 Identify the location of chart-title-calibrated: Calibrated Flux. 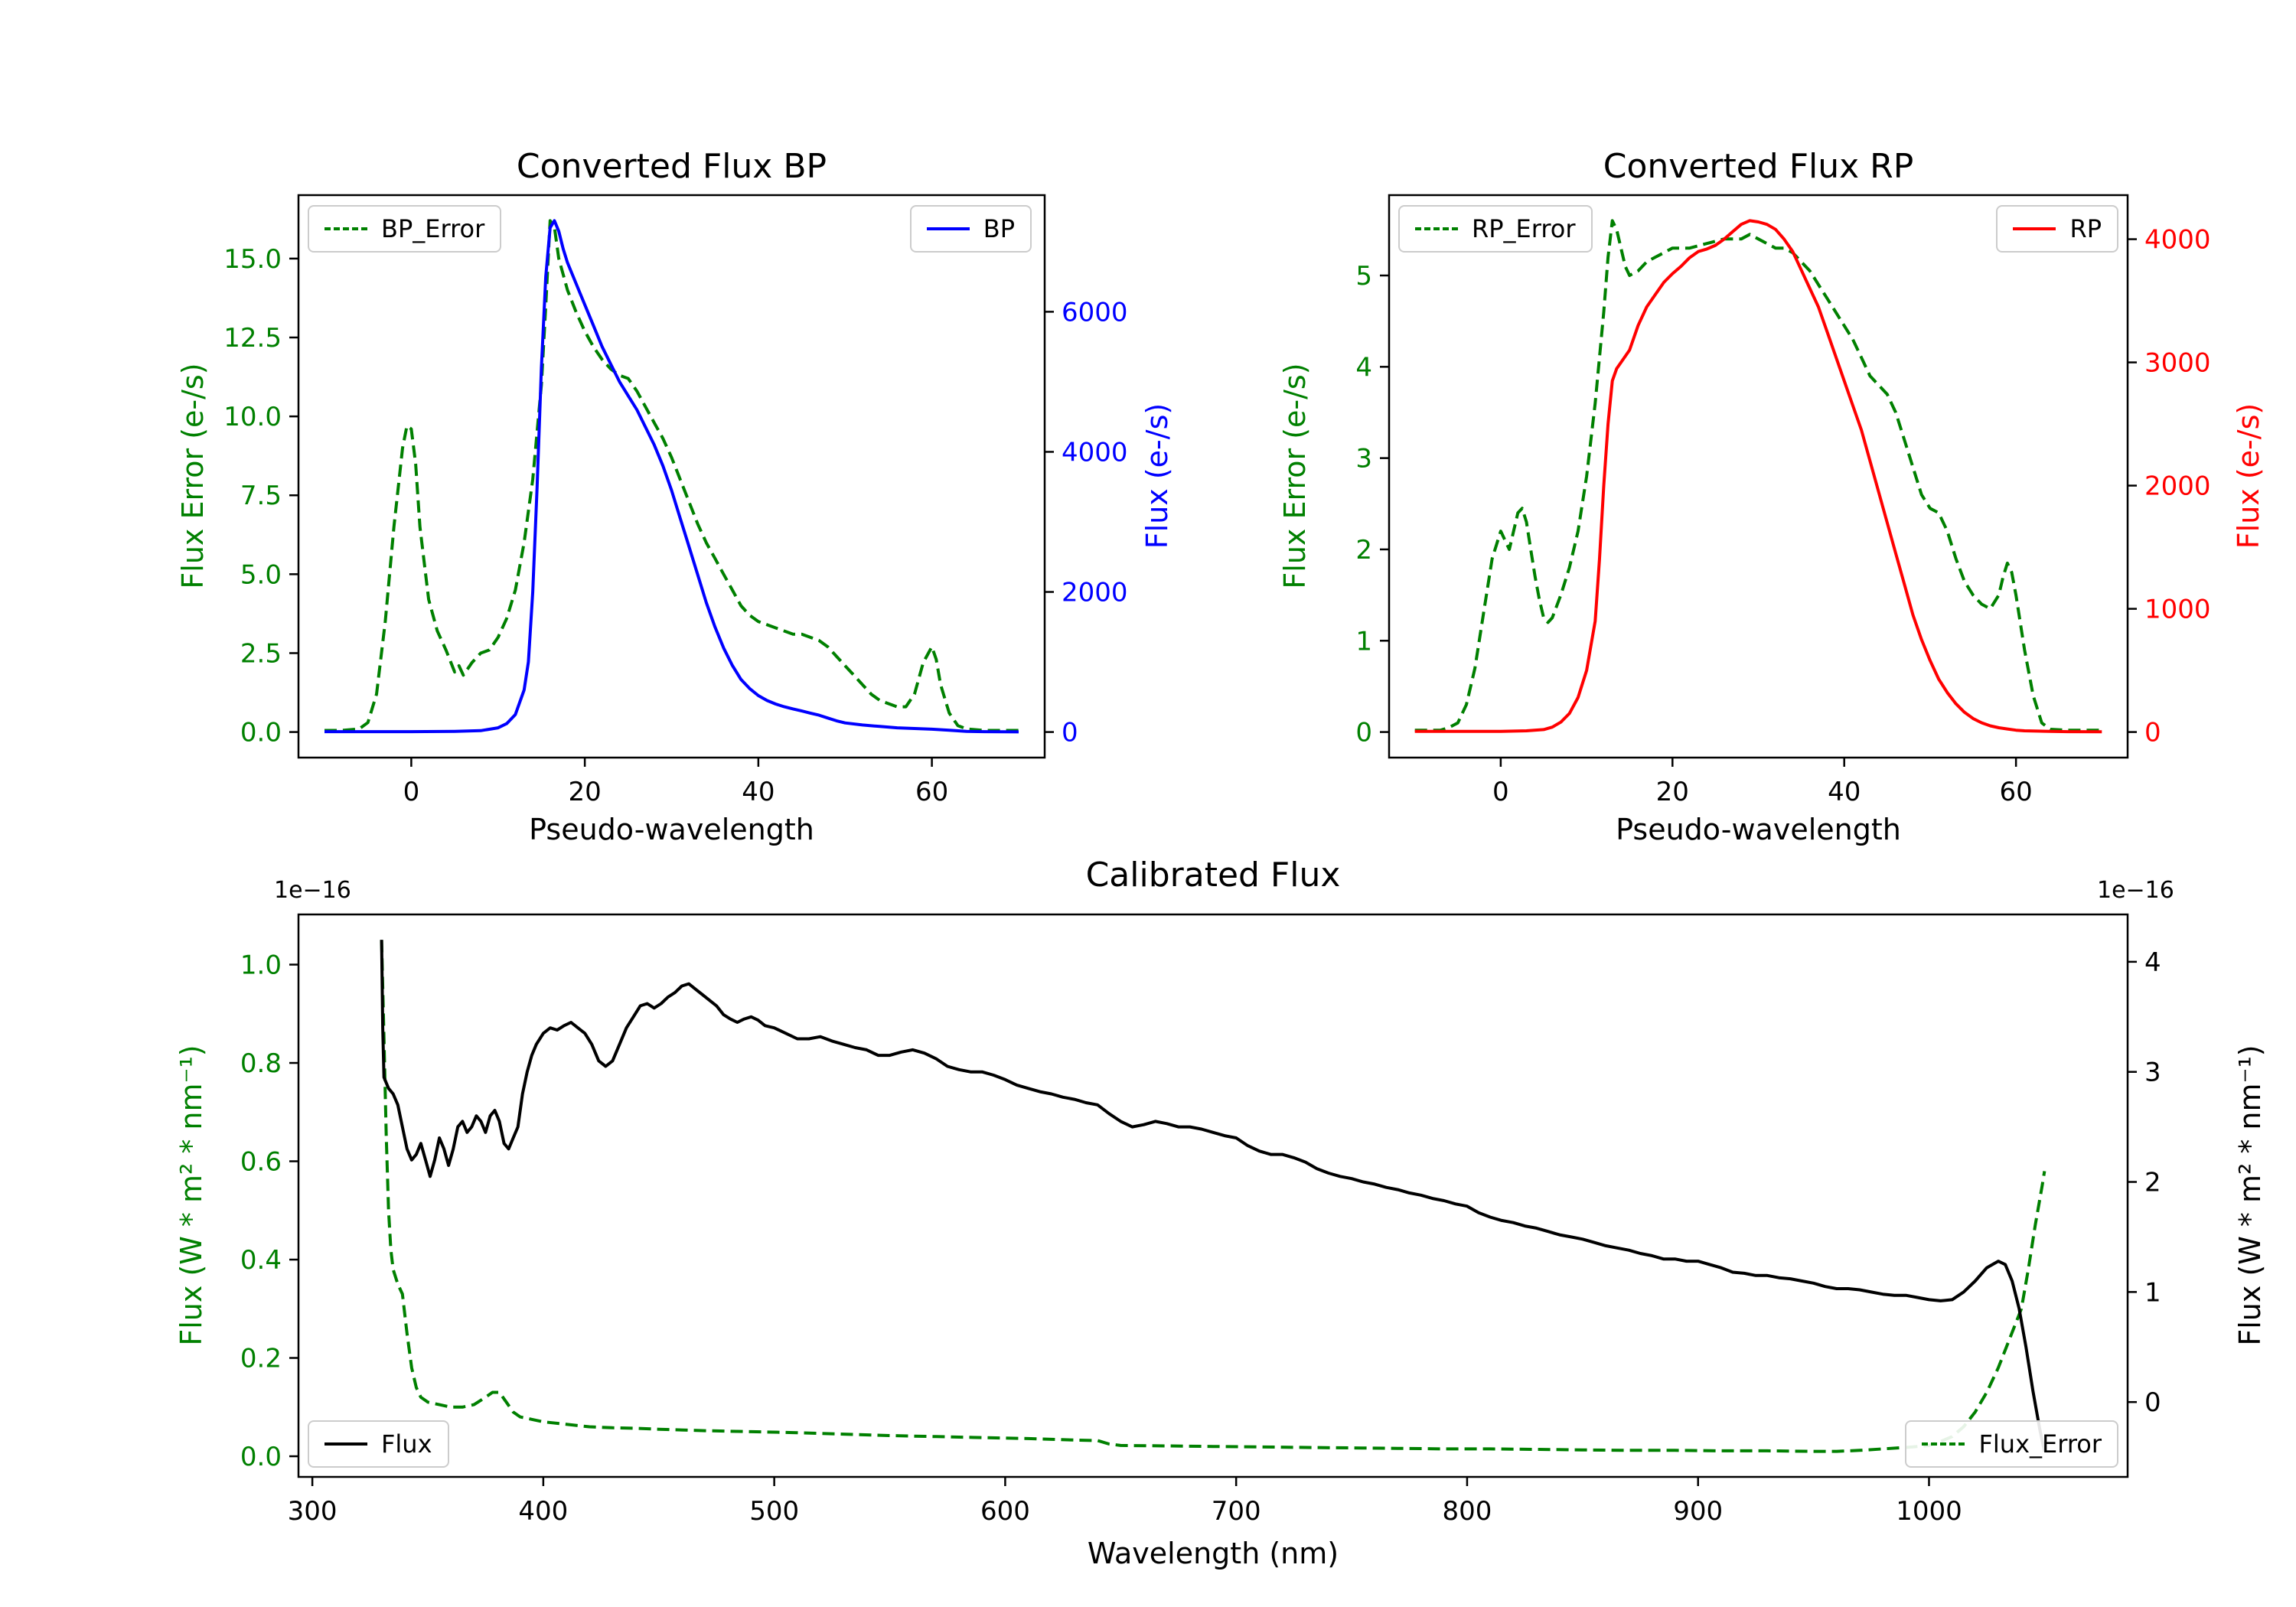
(1213, 875).